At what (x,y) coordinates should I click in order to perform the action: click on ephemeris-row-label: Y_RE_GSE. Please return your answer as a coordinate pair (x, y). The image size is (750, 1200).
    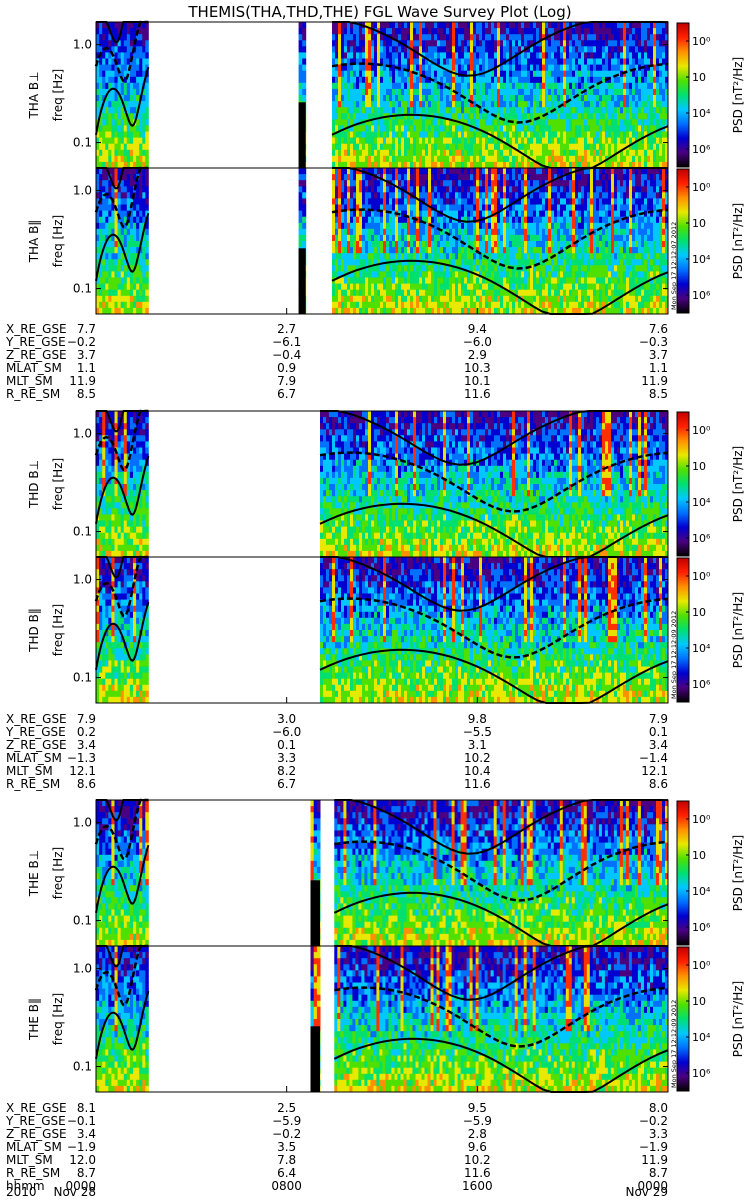
    Looking at the image, I should click on (35, 732).